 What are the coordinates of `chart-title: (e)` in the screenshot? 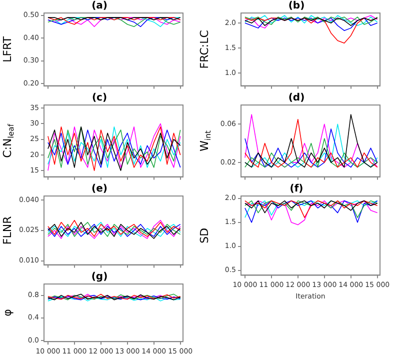 It's located at (100, 189).